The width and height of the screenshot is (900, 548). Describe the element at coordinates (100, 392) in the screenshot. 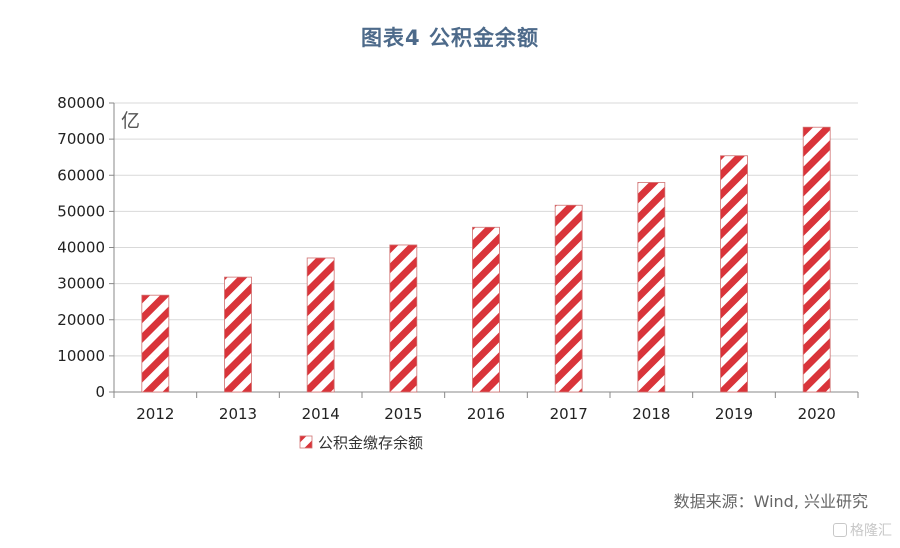

I see `y-tick-label: 0` at that location.